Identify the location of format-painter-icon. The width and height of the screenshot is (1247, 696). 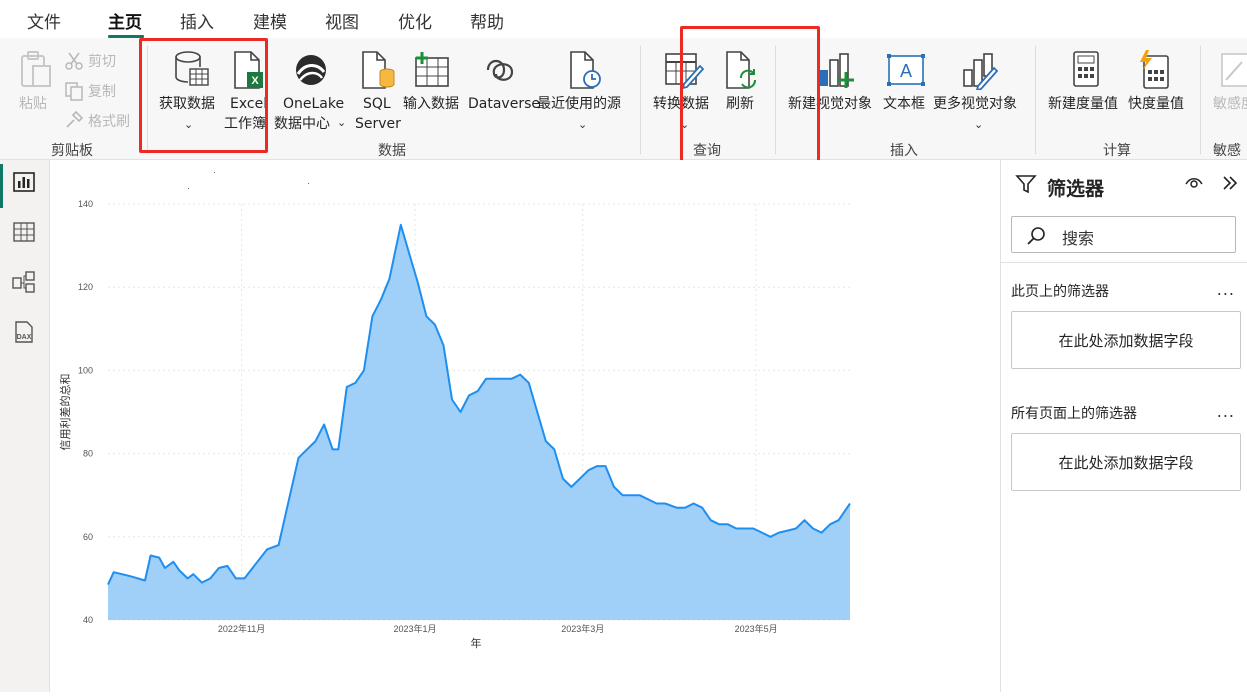
(75, 119).